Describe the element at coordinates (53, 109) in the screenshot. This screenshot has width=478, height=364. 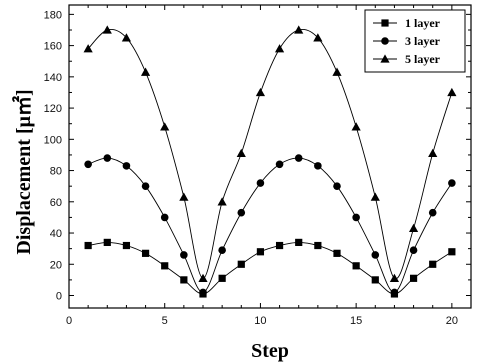
I see `y-tick-label: 120` at that location.